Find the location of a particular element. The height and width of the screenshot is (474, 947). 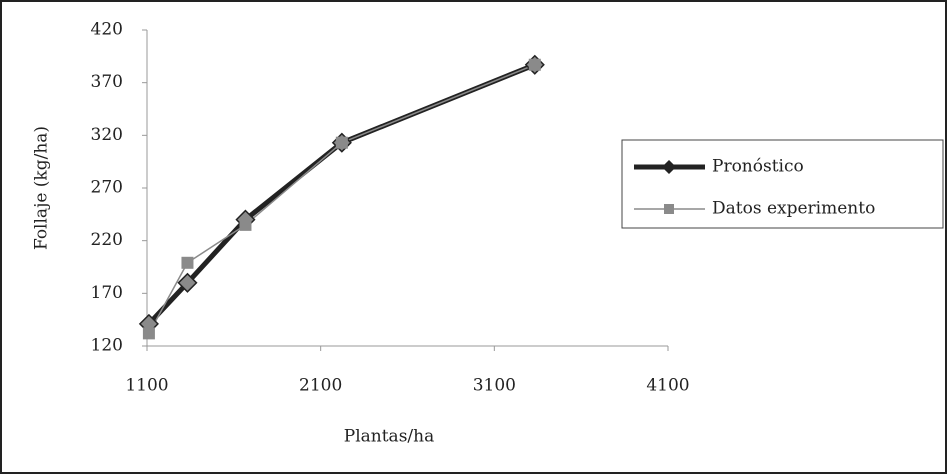

y-tick-label: 270 is located at coordinates (107, 188).